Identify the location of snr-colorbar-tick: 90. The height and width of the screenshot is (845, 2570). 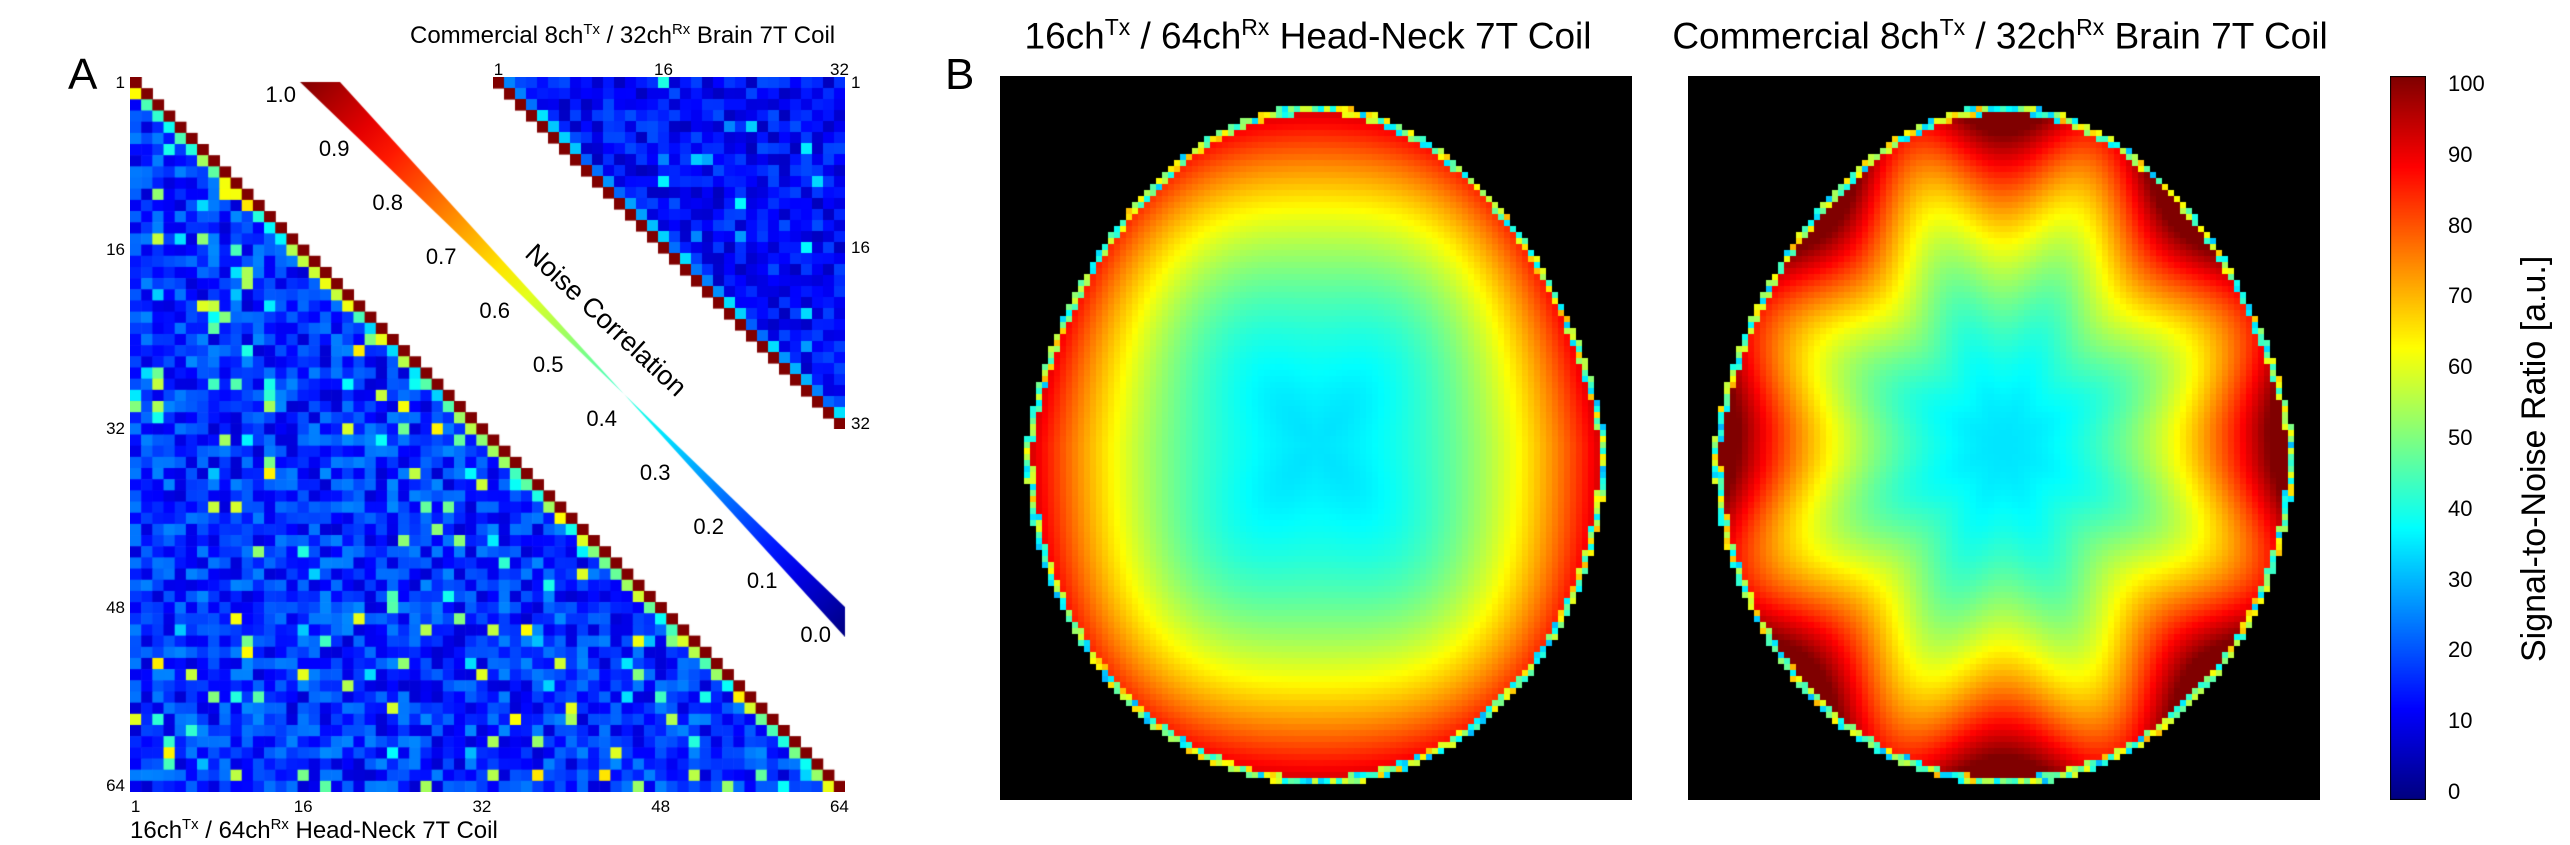
(2460, 154).